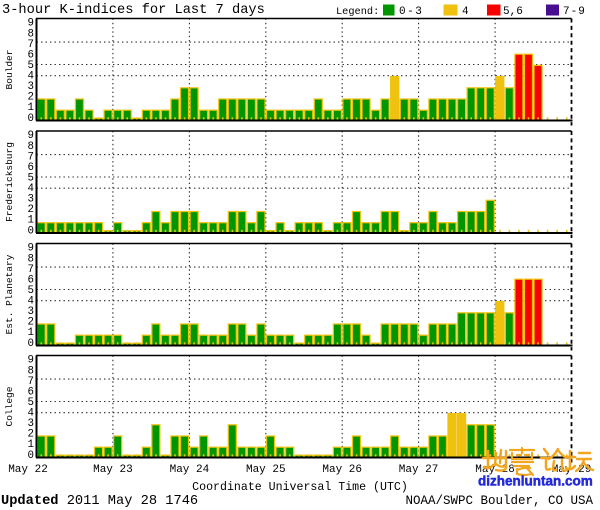 This screenshot has height=510, width=600. I want to click on svg-text: NOAA/SWPC Boulder, CO USA, so click(499, 501).